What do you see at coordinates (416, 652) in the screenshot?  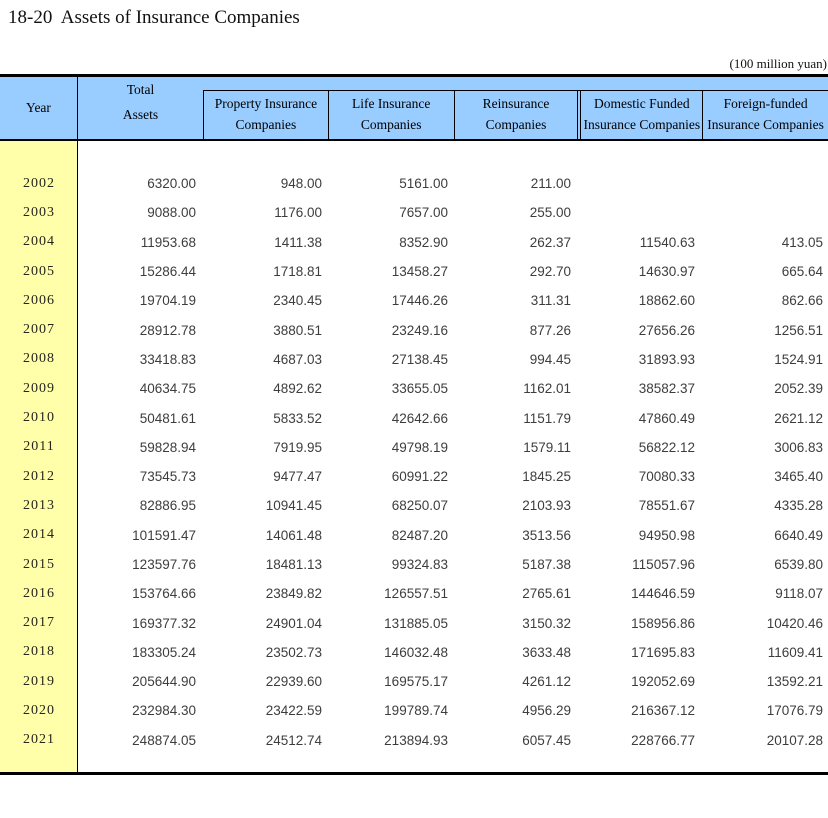 I see `life-value-cell: 146032.48` at bounding box center [416, 652].